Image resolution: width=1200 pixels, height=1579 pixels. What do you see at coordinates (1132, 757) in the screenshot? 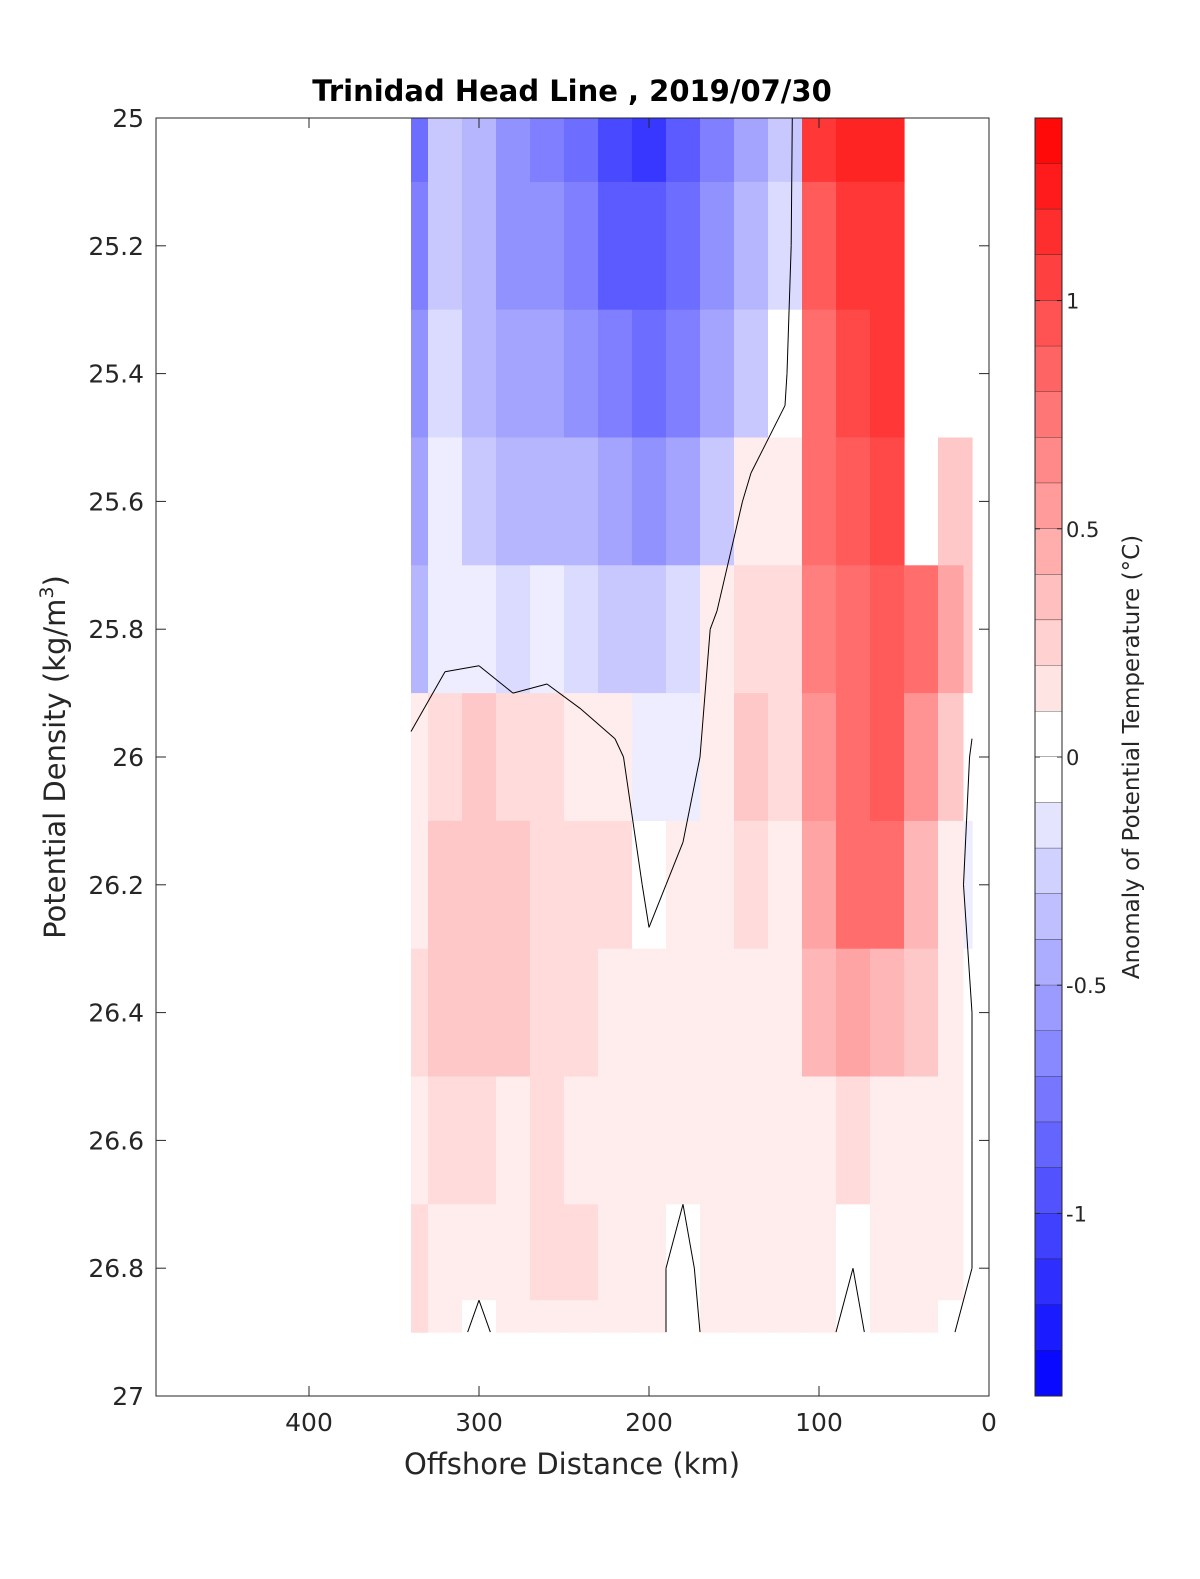
I see `colorbar-label: Anomaly of Potential Temperature (°C)` at bounding box center [1132, 757].